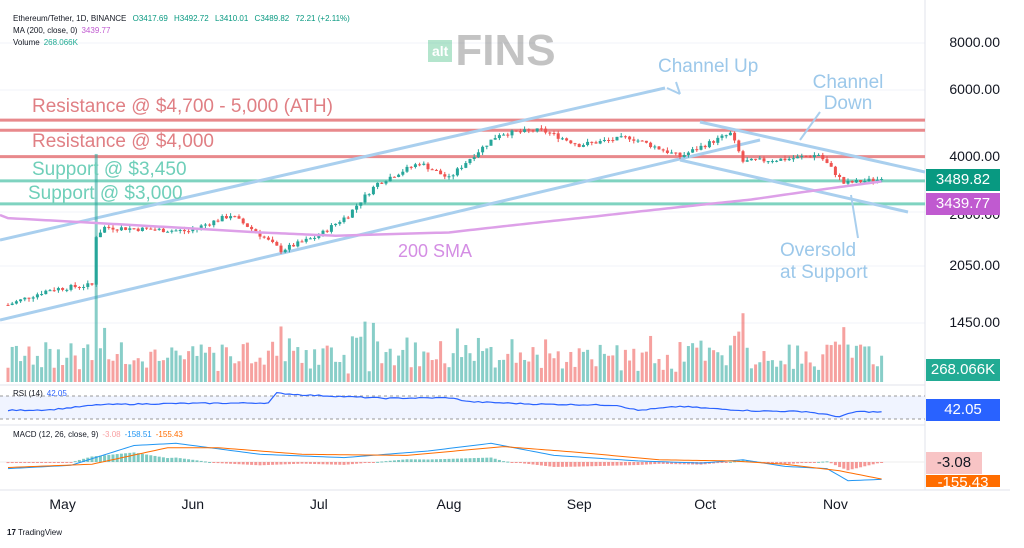  Describe the element at coordinates (105, 193) in the screenshot. I see `annotation-support-3000: Support @ $3,000` at that location.